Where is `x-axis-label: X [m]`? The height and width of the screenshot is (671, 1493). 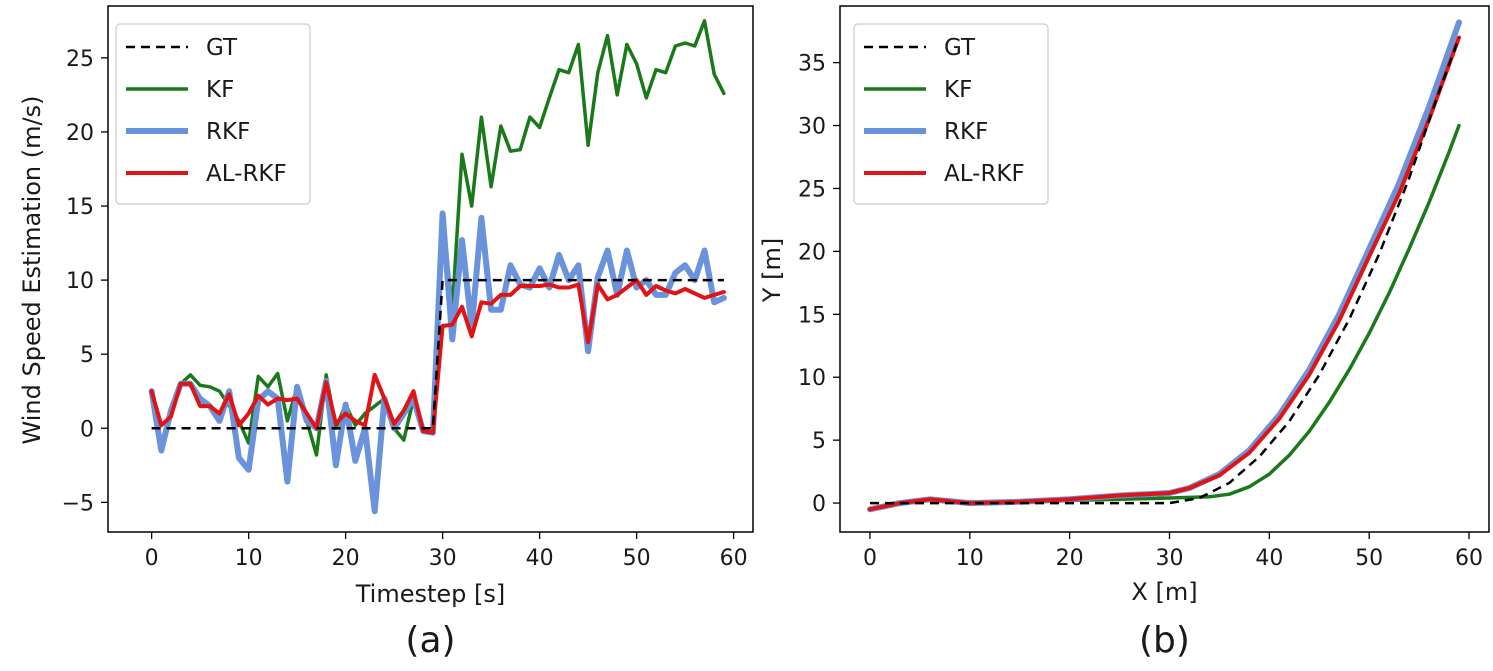 x-axis-label: X [m] is located at coordinates (1164, 592).